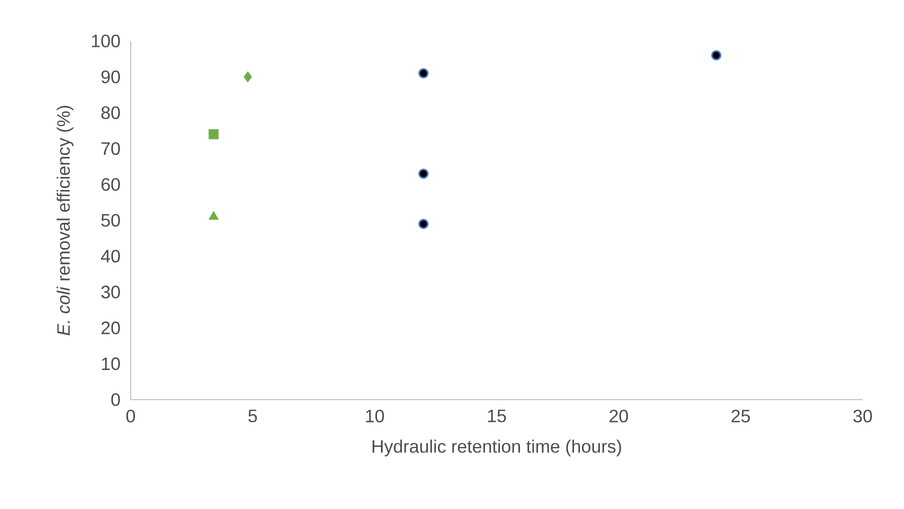 The width and height of the screenshot is (904, 509). I want to click on y-tick-label: 80, so click(110, 113).